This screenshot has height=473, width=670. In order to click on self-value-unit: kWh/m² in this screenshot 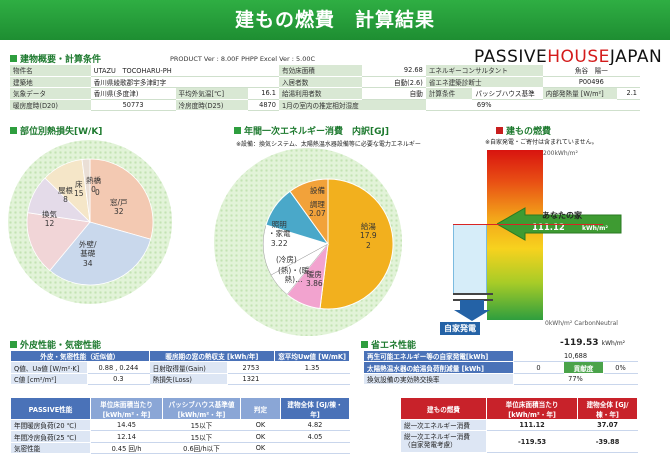, I will do `click(613, 343)`.